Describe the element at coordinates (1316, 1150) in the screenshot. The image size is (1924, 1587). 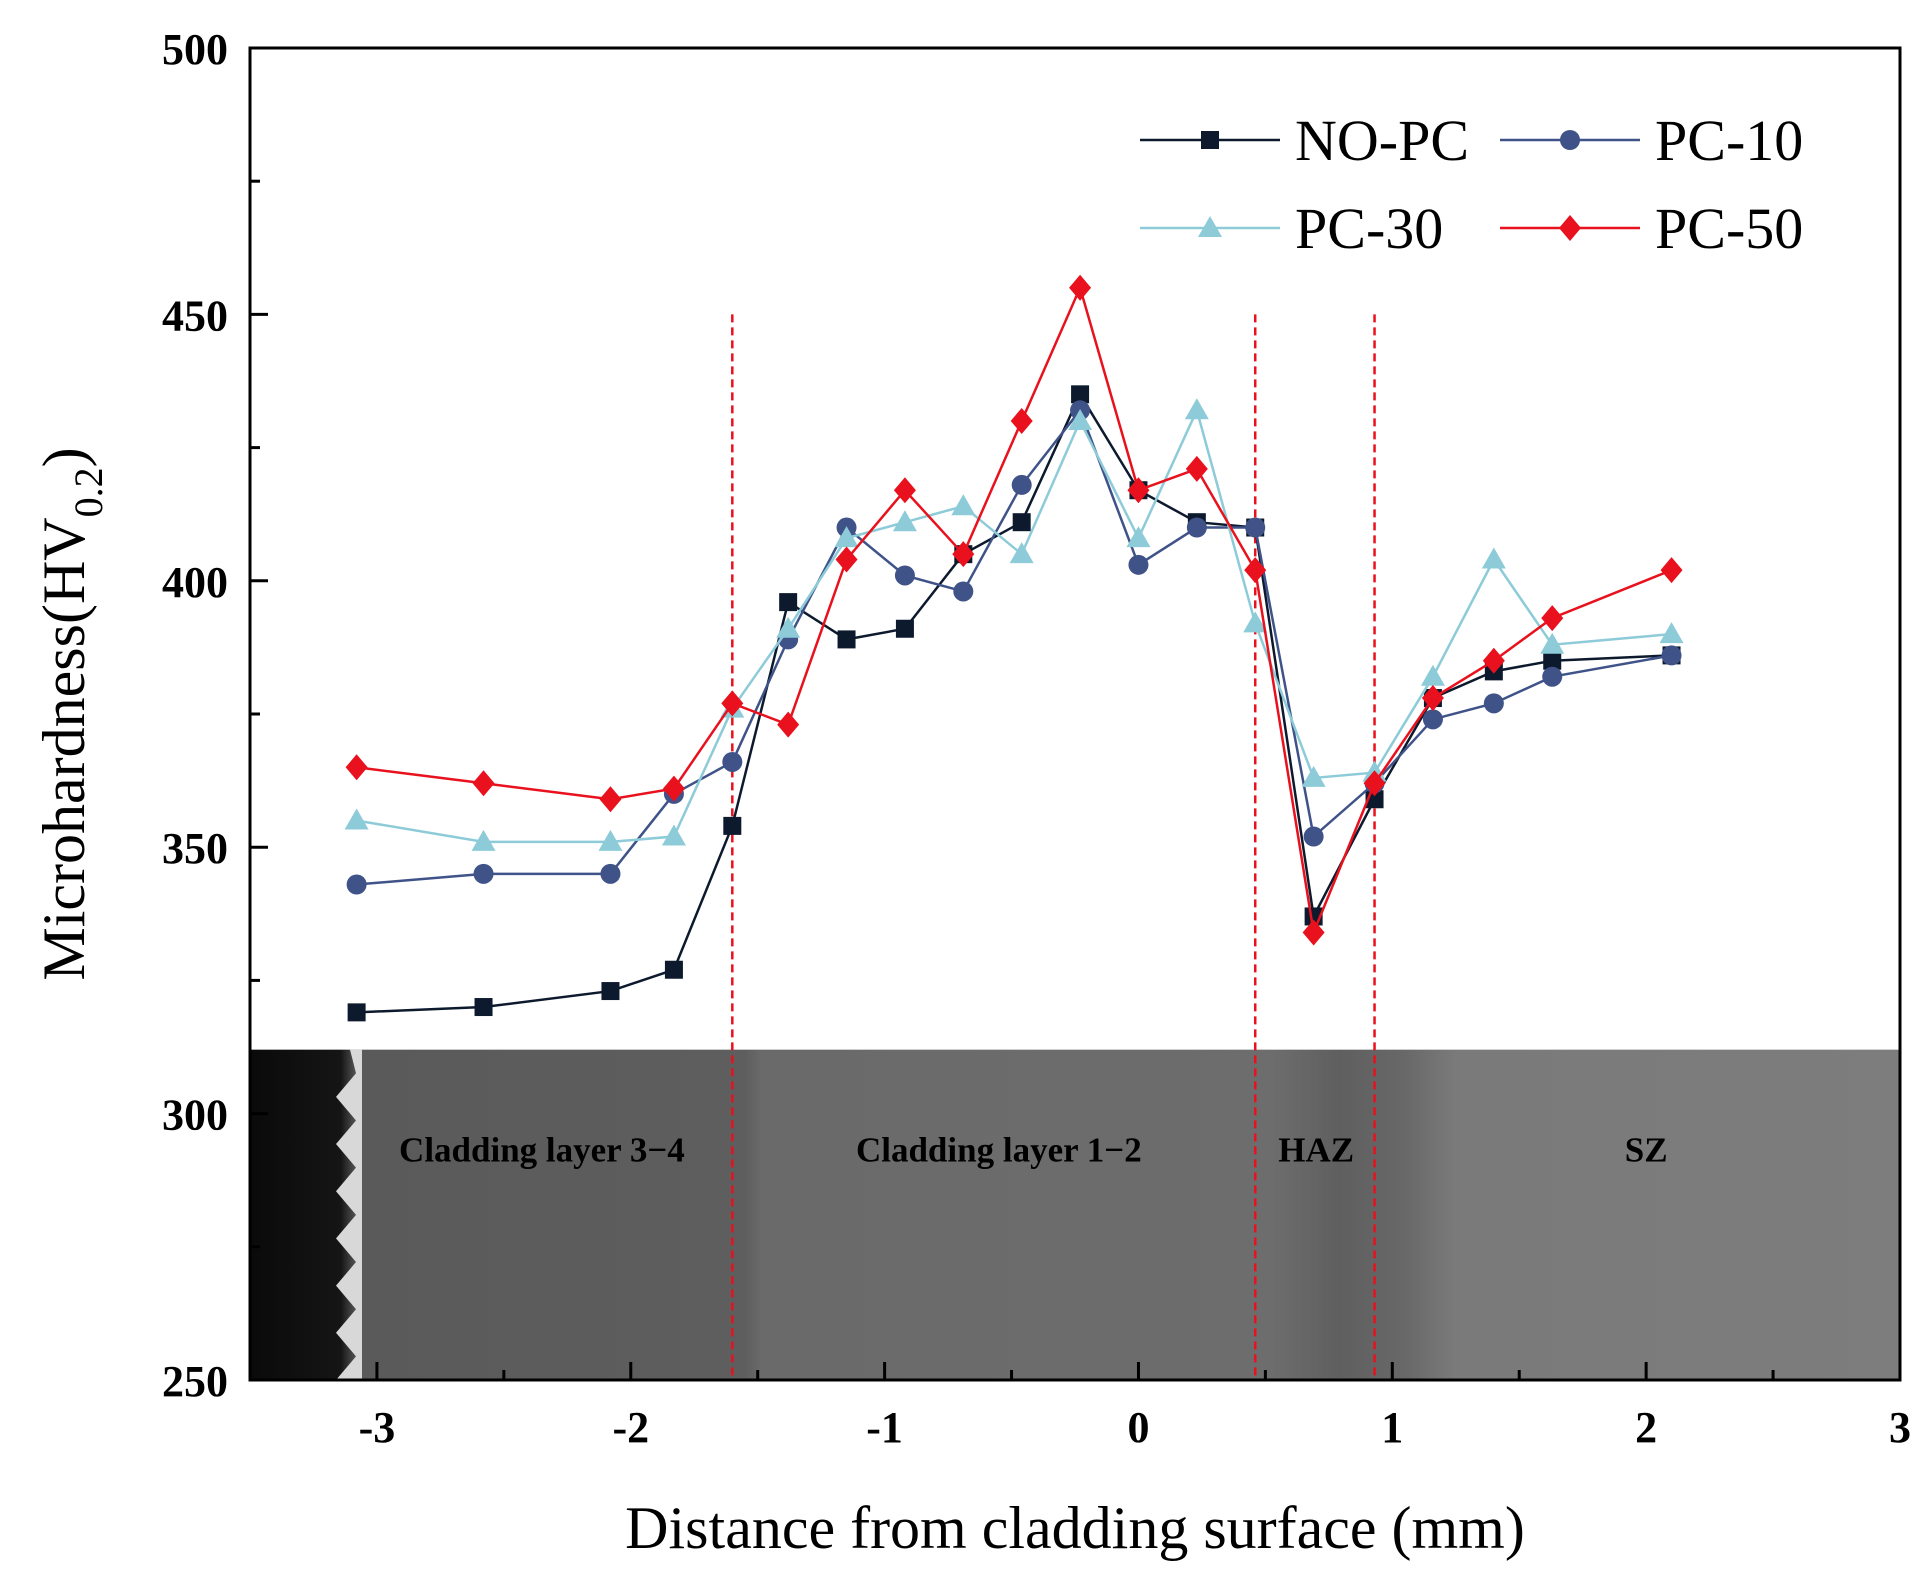
I see `region-label: HAZ` at that location.